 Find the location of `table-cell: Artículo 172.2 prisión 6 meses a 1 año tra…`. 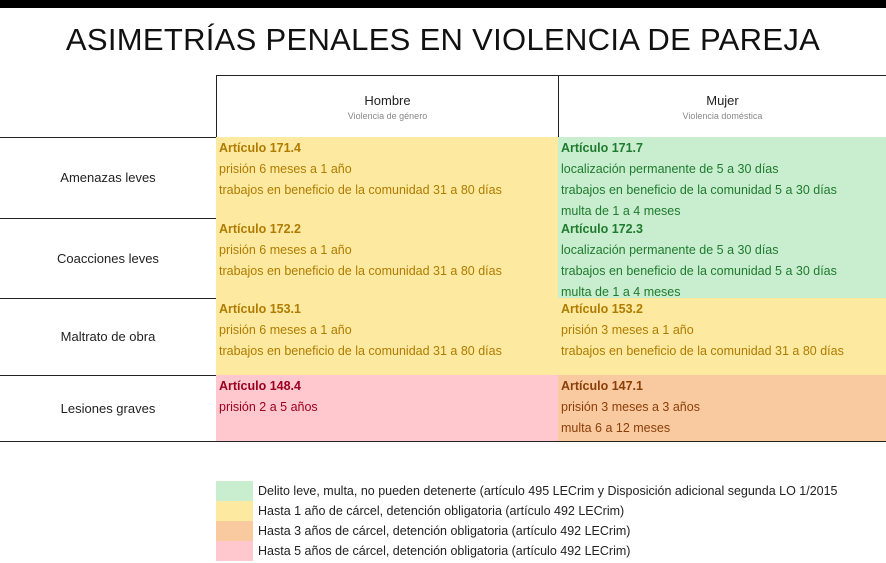

table-cell: Artículo 172.2 prisión 6 meses a 1 año tra… is located at coordinates (387, 258).